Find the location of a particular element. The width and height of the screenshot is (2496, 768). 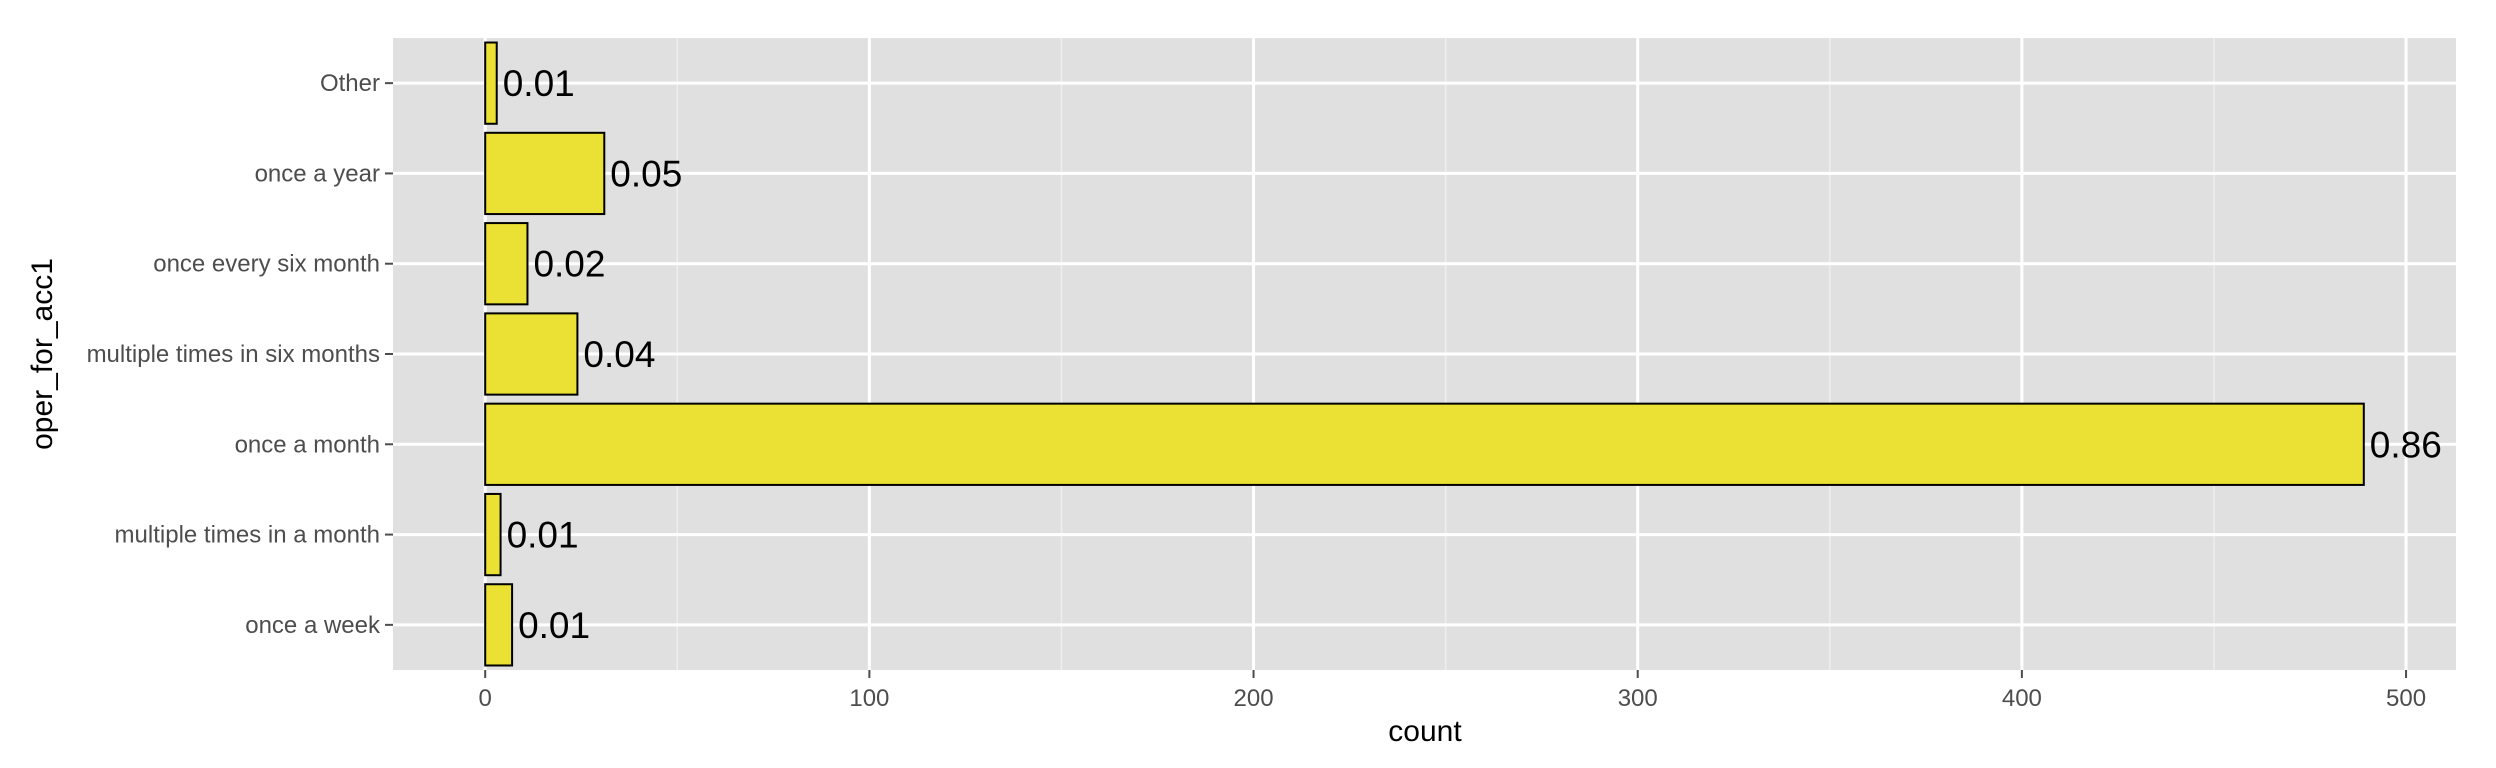

y-tick-label: multiple times in a month is located at coordinates (247, 535).